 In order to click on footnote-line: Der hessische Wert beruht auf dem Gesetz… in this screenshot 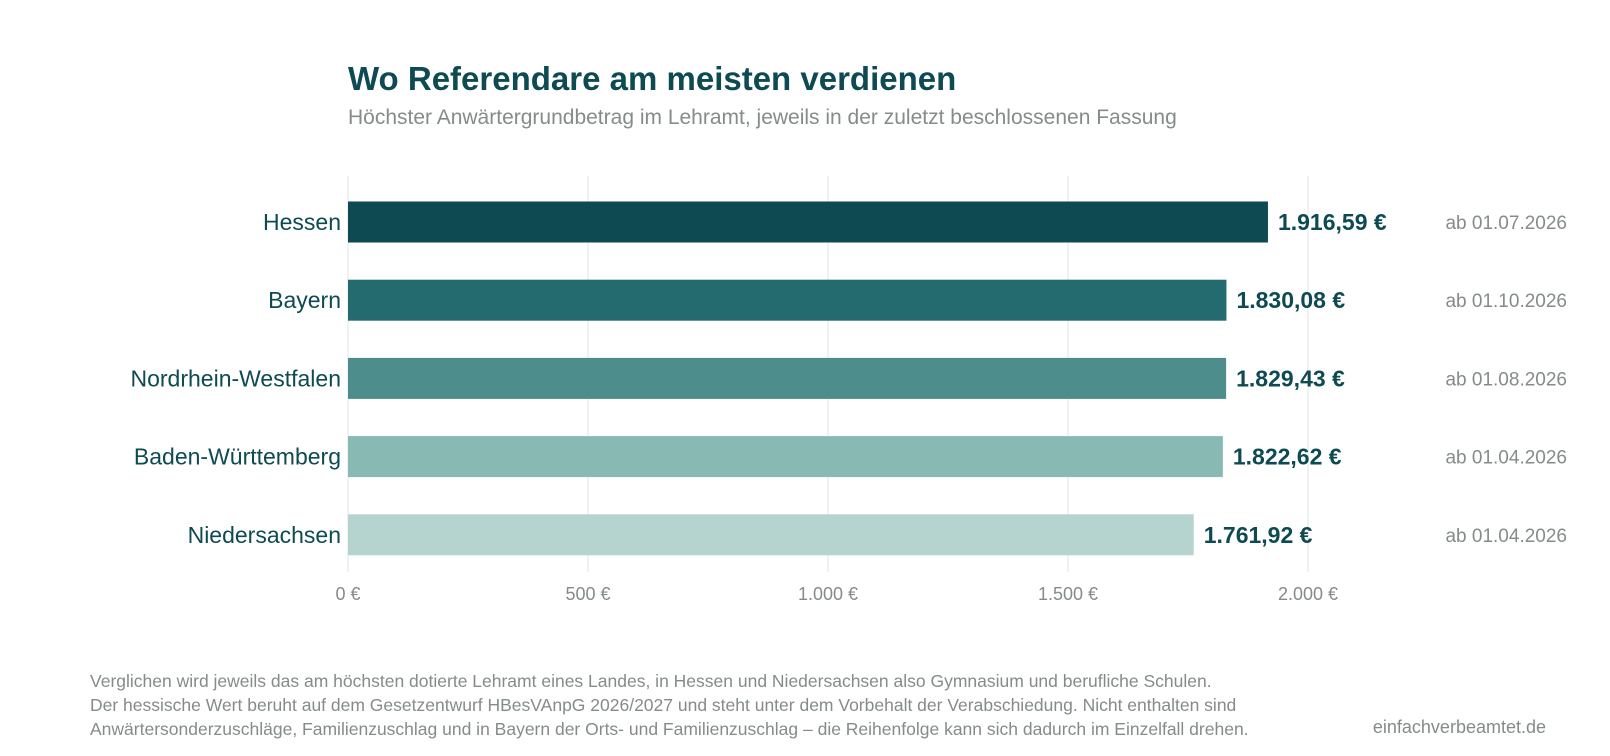, I will do `click(663, 705)`.